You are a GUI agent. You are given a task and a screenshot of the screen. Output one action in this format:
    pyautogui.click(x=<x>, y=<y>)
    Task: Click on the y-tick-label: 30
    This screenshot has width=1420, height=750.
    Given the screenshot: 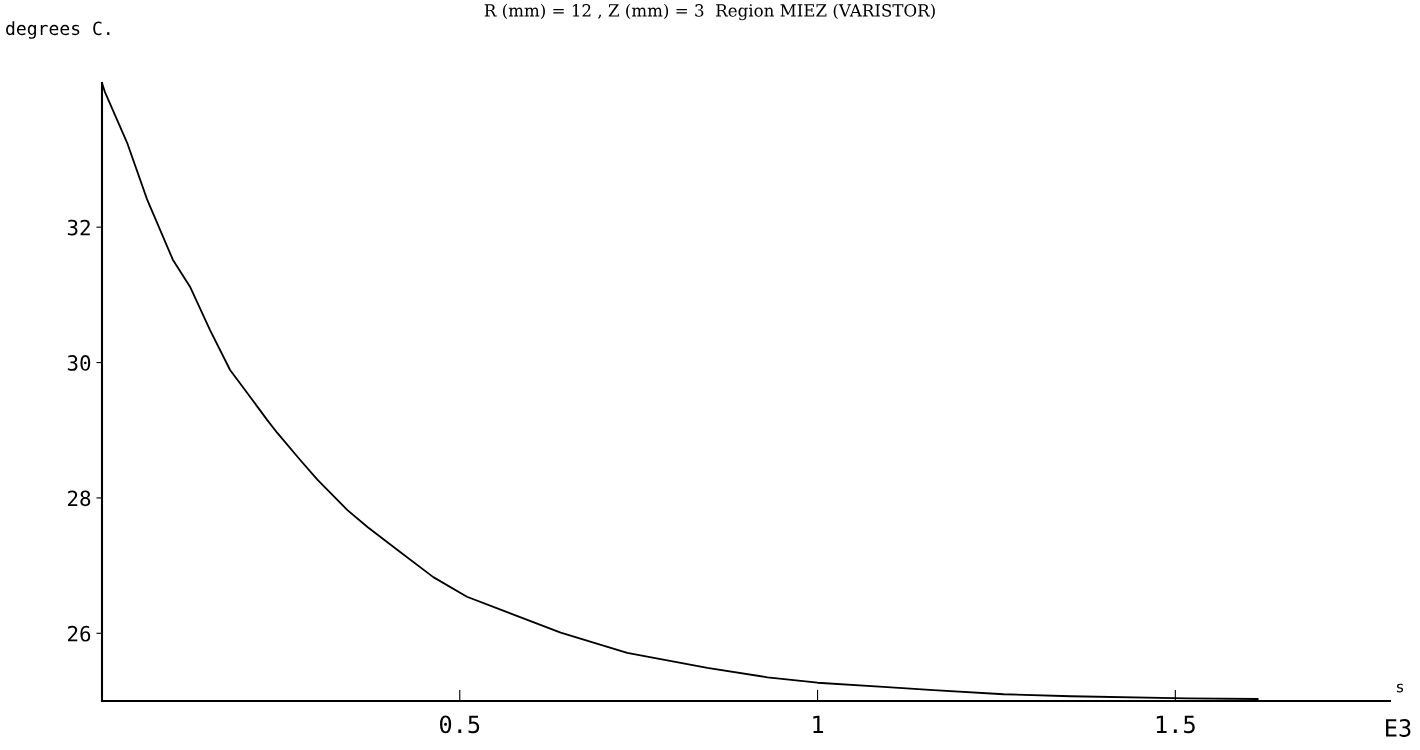 What is the action you would take?
    pyautogui.click(x=79, y=363)
    